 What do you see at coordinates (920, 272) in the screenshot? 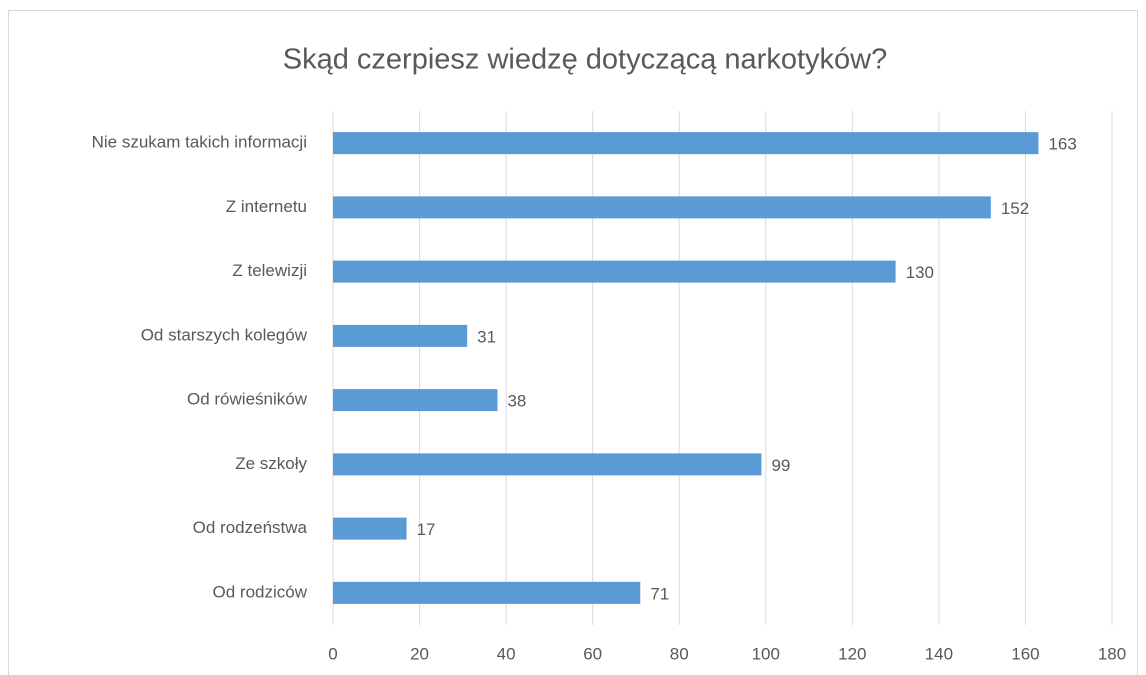
I see `data-label: 130` at bounding box center [920, 272].